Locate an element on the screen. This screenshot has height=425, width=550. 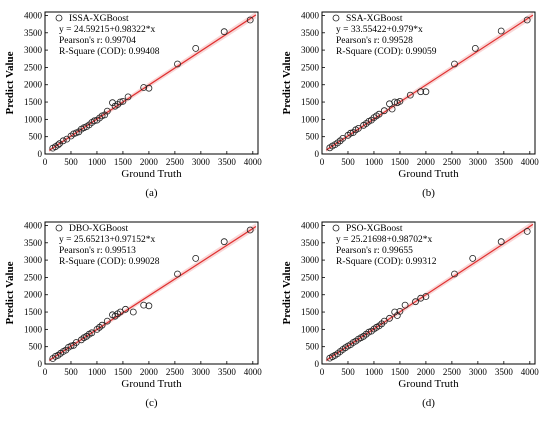
fit-equation: y = 25.21698+0.98702*x is located at coordinates (384, 240).